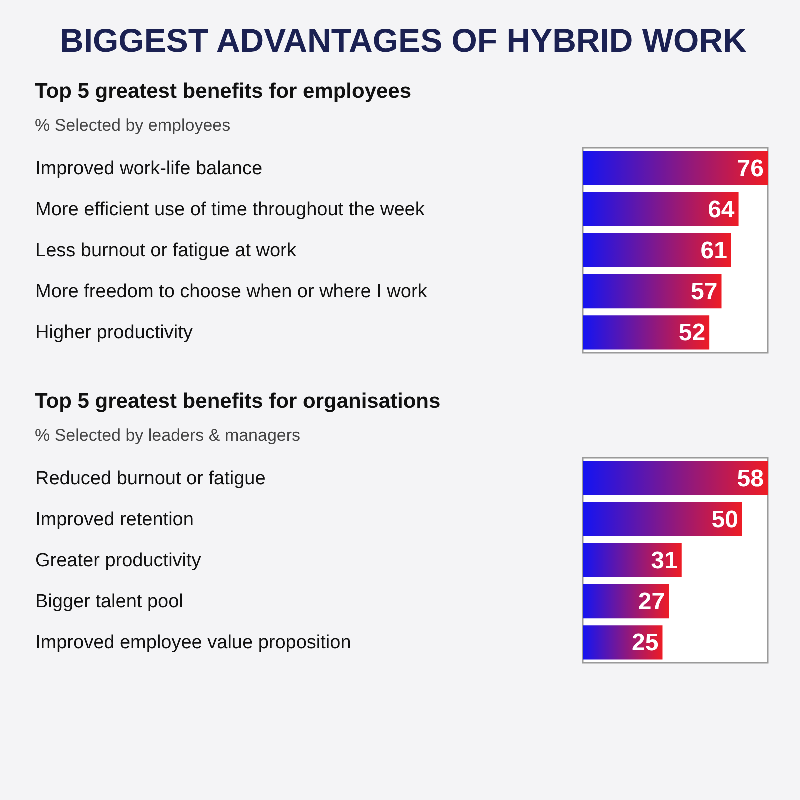 This screenshot has height=800, width=800. I want to click on data-label: 76, so click(750, 168).